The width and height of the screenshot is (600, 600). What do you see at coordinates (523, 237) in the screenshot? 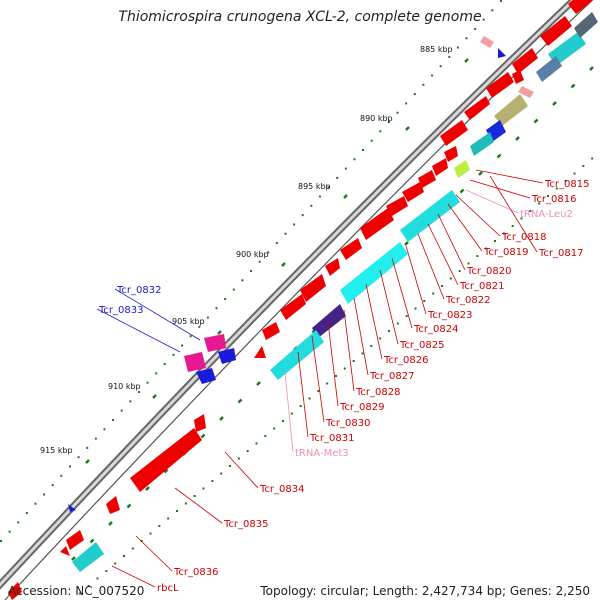
I see `gene-label: Tcr_0818` at bounding box center [523, 237].